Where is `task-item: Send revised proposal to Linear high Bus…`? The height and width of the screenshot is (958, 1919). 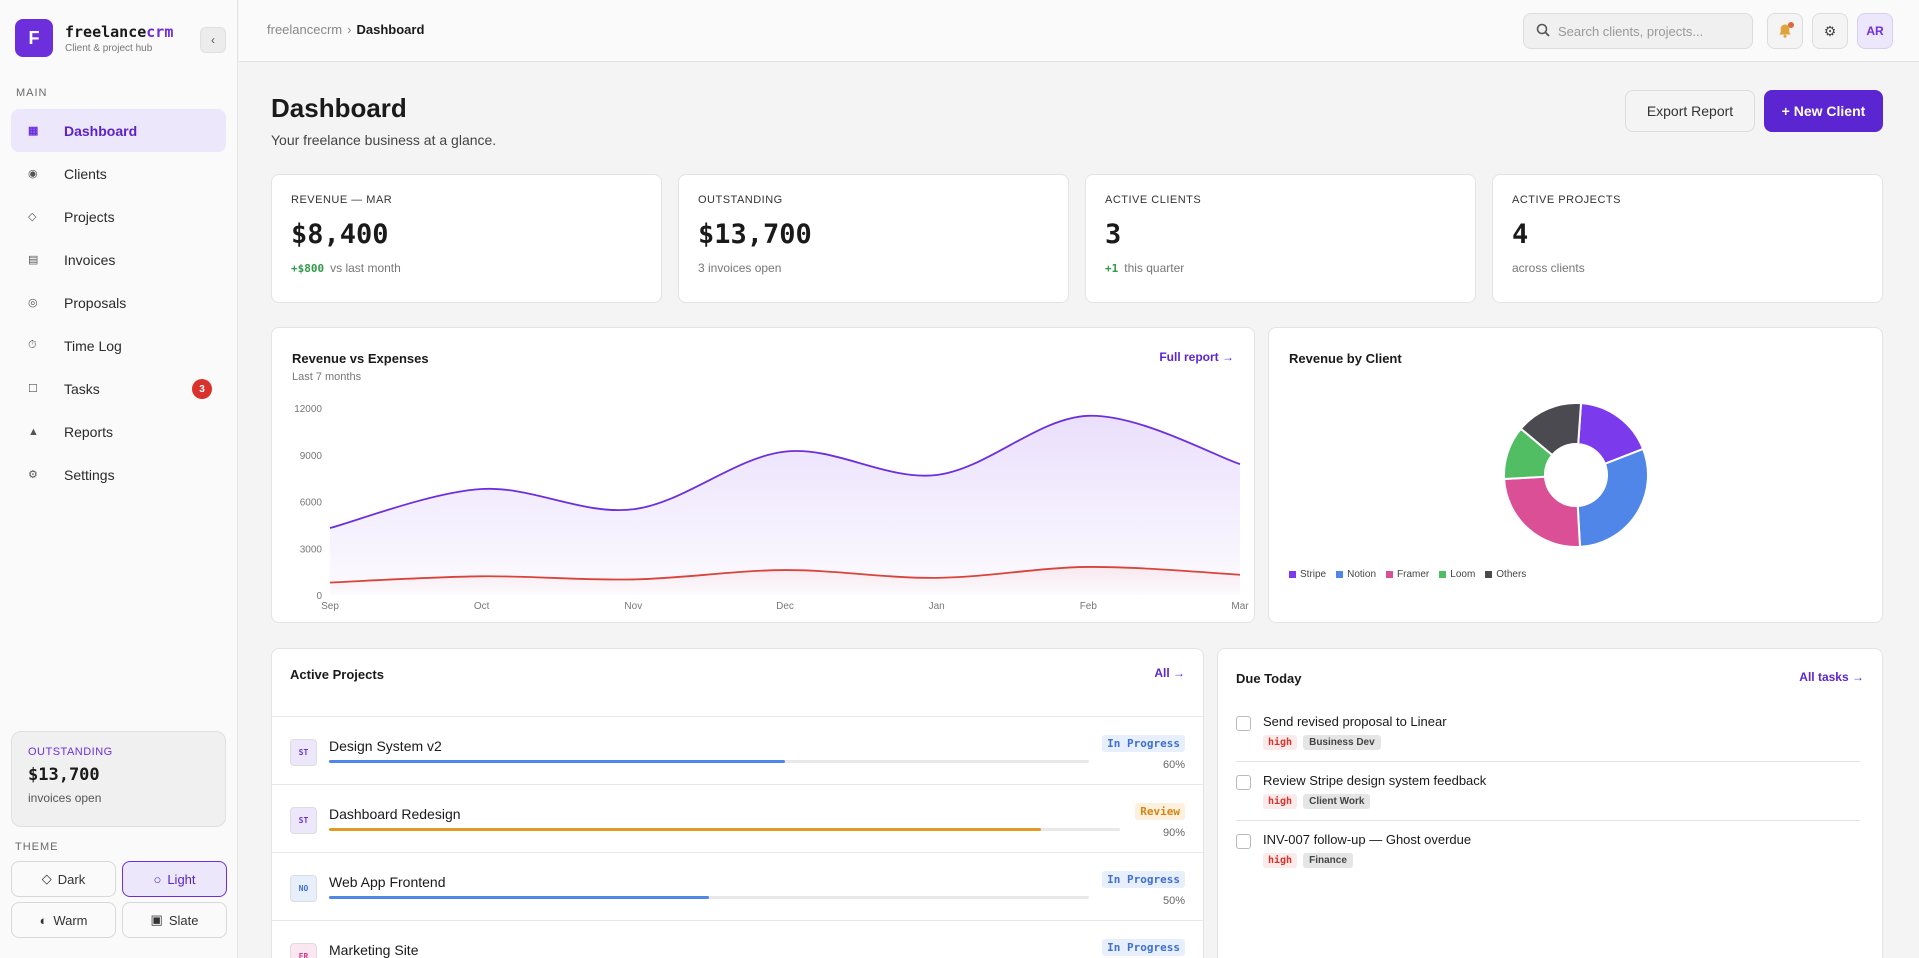
task-item: Send revised proposal to Linear high Bus… is located at coordinates (1548, 741).